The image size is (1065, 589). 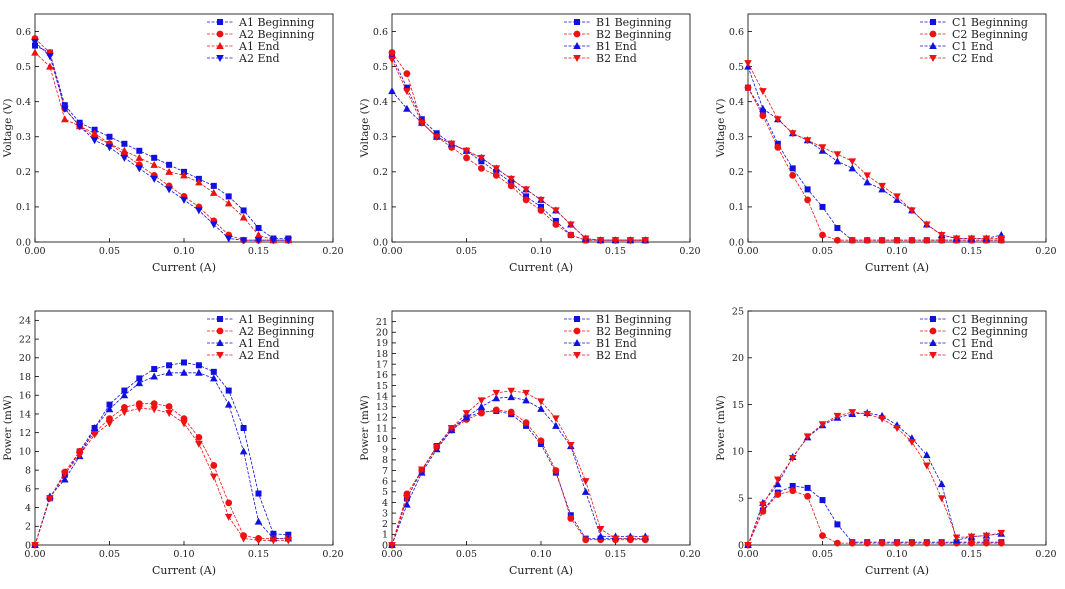 What do you see at coordinates (109, 251) in the screenshot?
I see `x-tick-label: 0.05` at bounding box center [109, 251].